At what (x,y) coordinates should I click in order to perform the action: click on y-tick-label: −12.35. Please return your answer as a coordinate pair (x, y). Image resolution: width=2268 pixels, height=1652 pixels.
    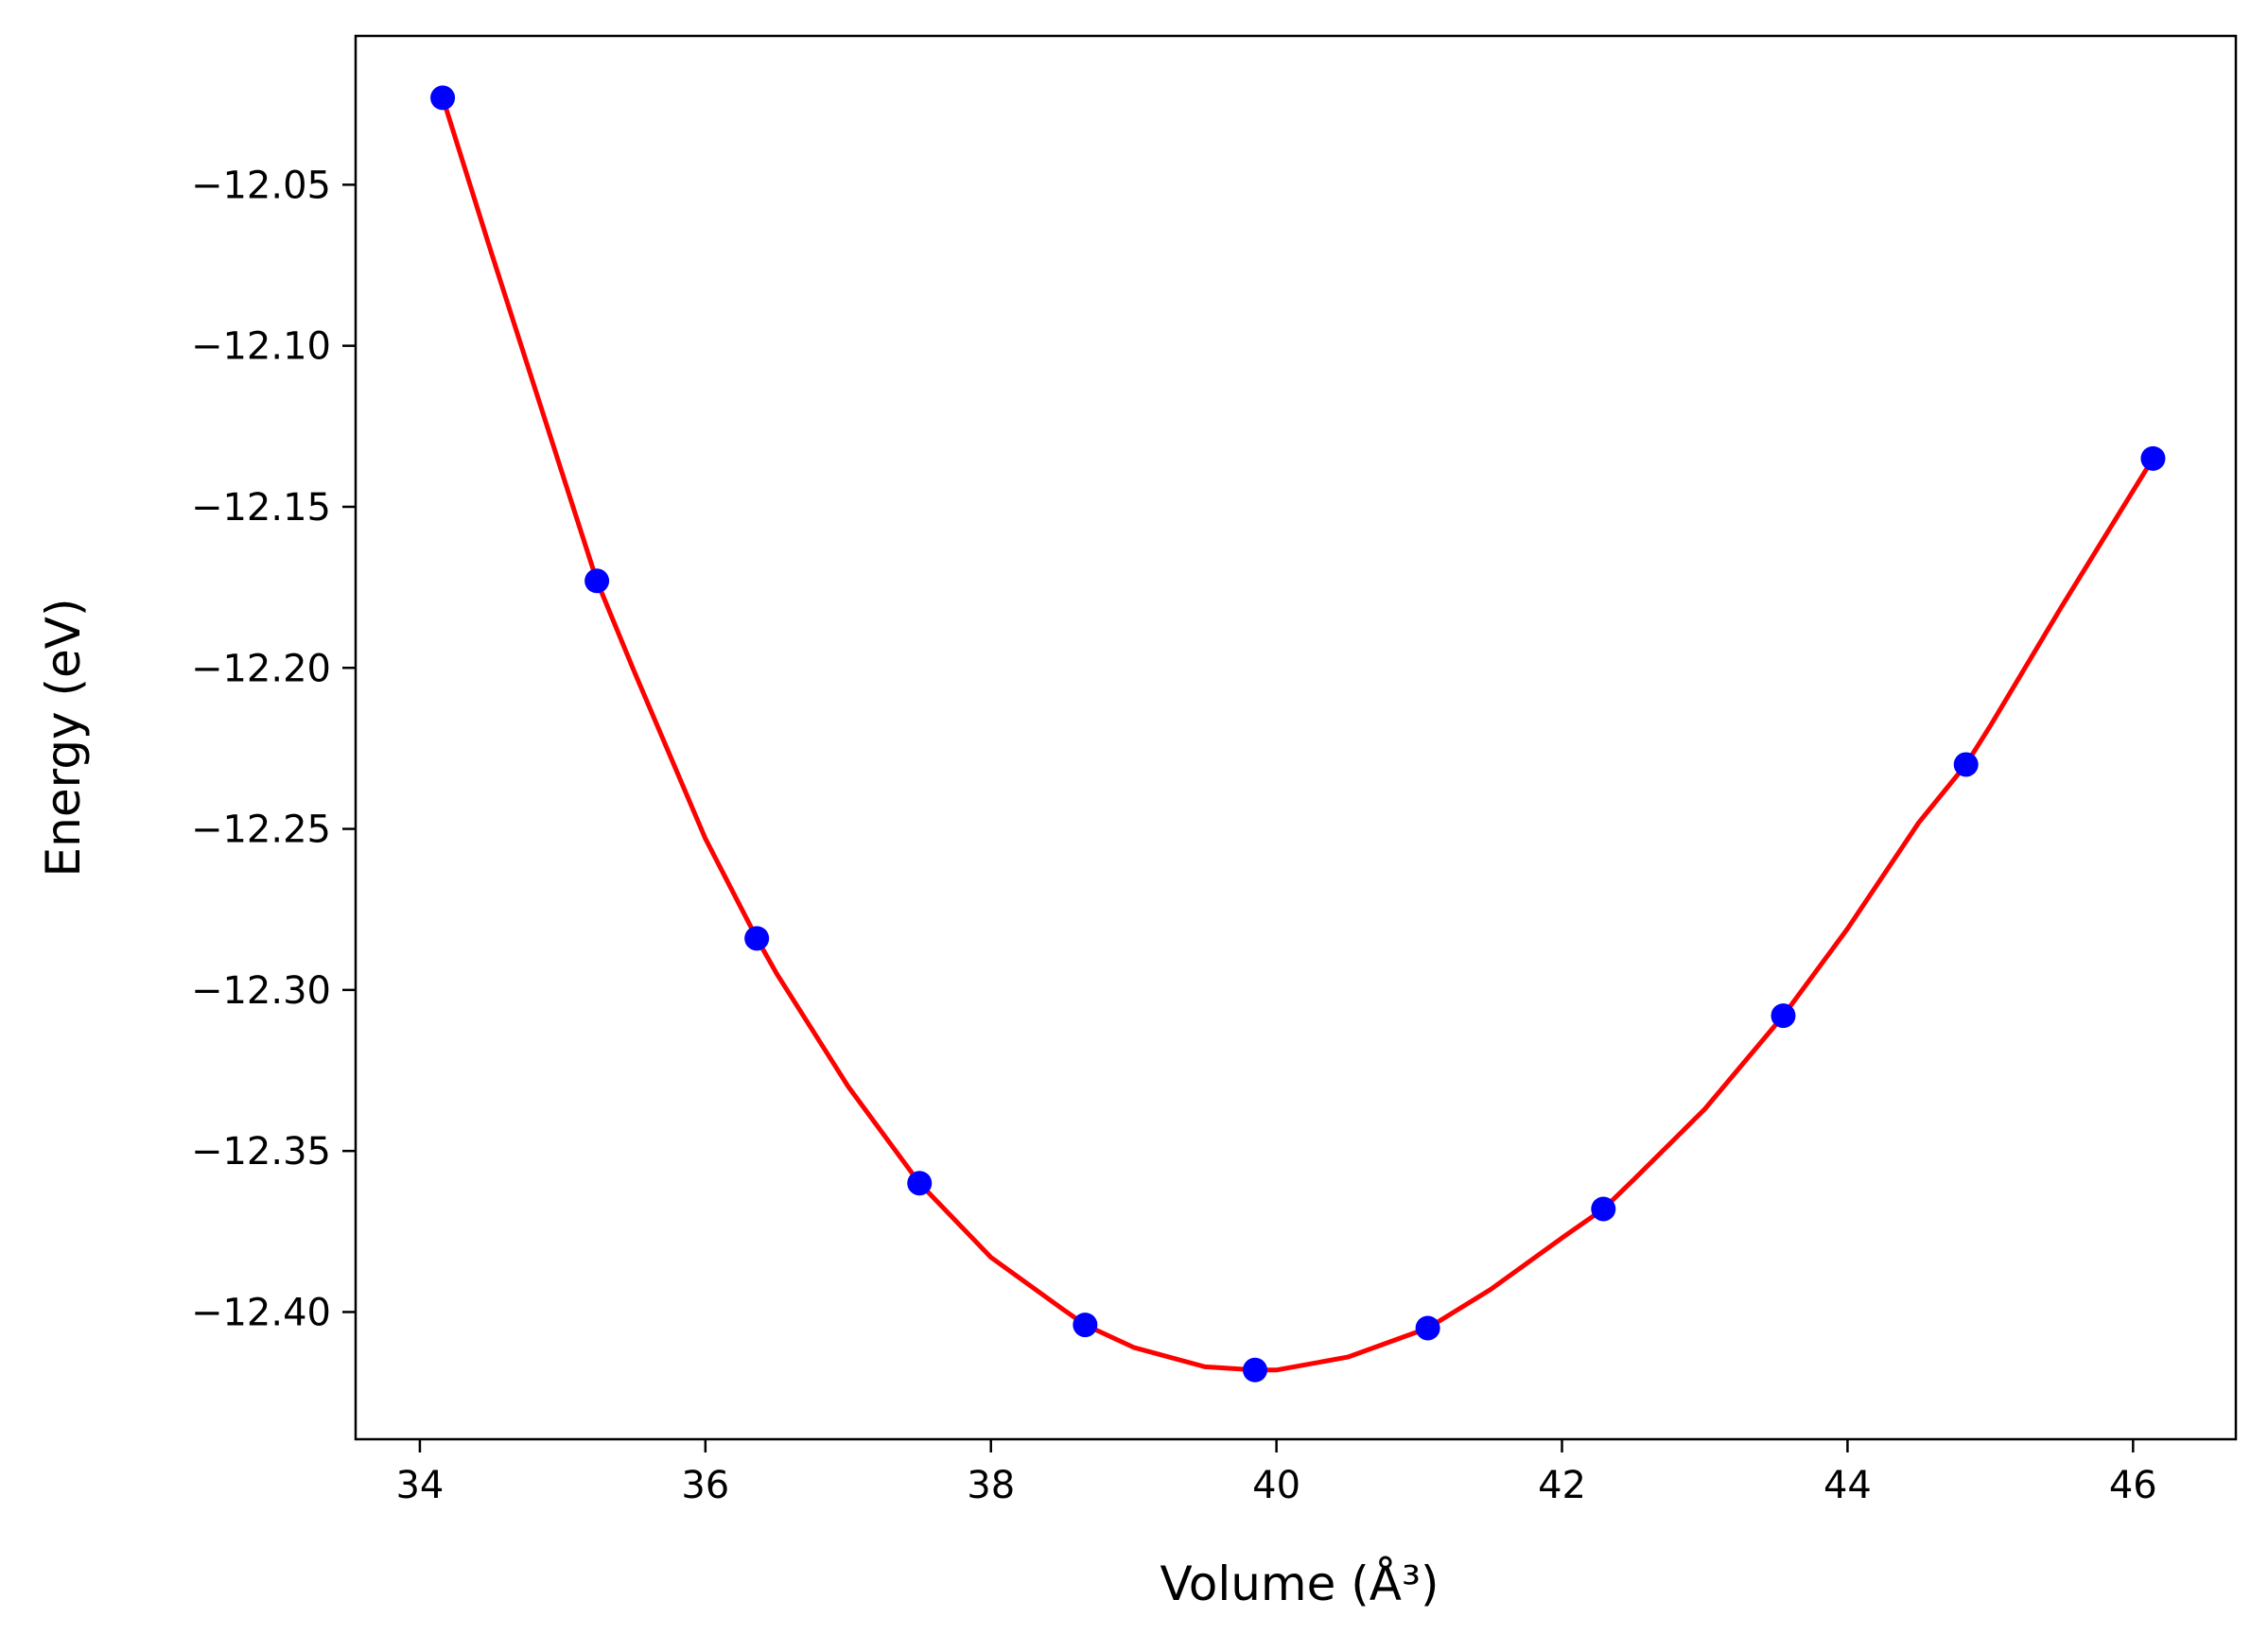
    Looking at the image, I should click on (261, 1152).